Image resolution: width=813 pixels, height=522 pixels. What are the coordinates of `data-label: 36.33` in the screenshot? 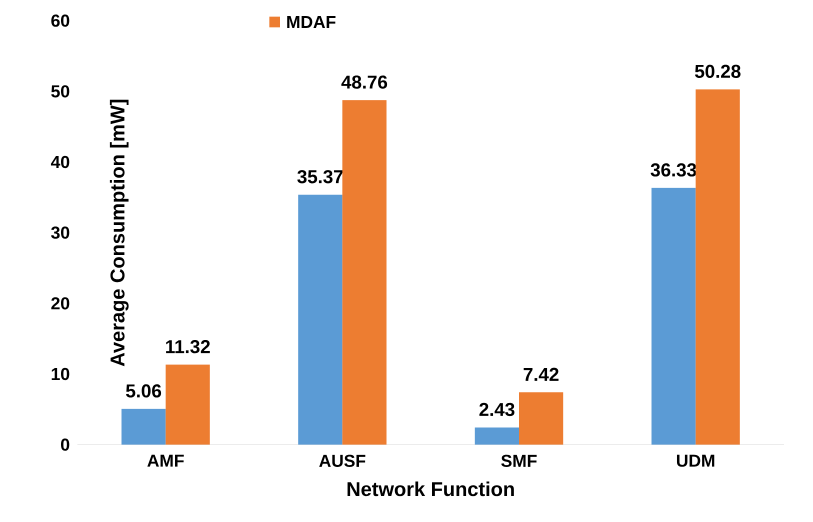 It's located at (673, 170).